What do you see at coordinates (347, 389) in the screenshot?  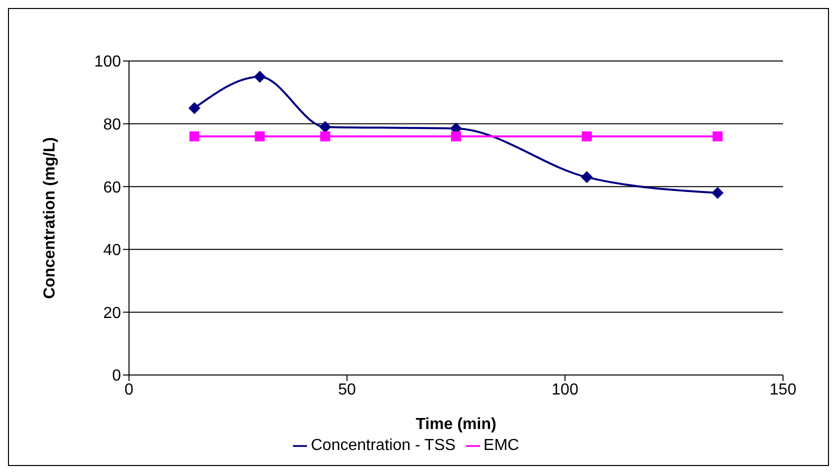 I see `x-tick-label: 50` at bounding box center [347, 389].